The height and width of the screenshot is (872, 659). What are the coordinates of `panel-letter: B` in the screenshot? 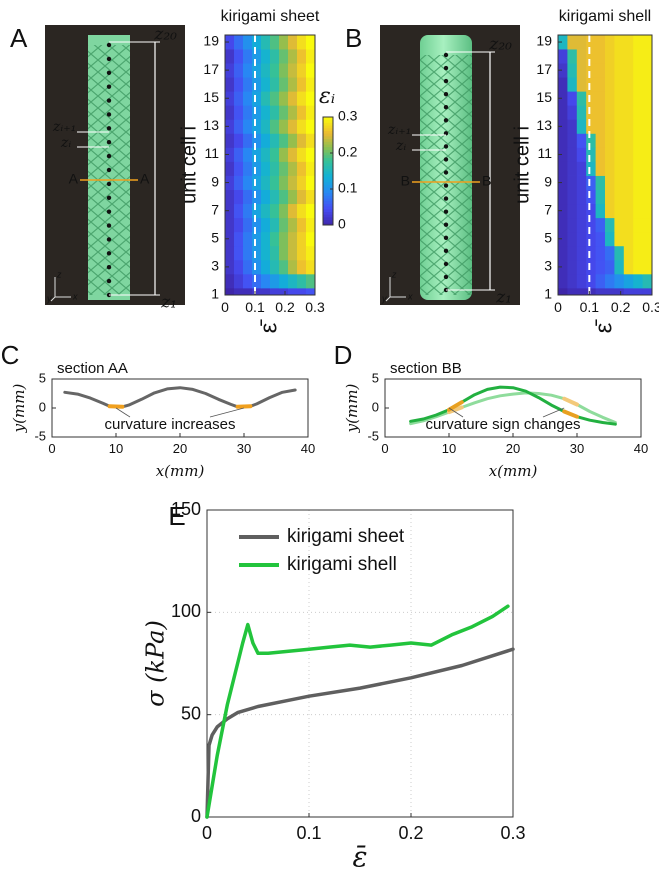 It's located at (353, 38).